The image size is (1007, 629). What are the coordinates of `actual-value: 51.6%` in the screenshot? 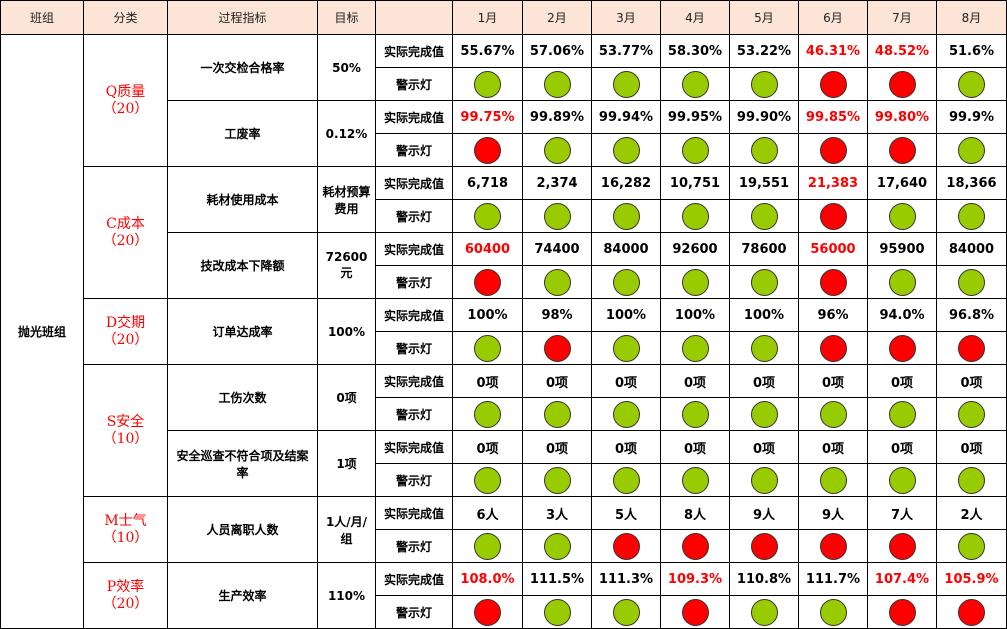 It's located at (971, 51).